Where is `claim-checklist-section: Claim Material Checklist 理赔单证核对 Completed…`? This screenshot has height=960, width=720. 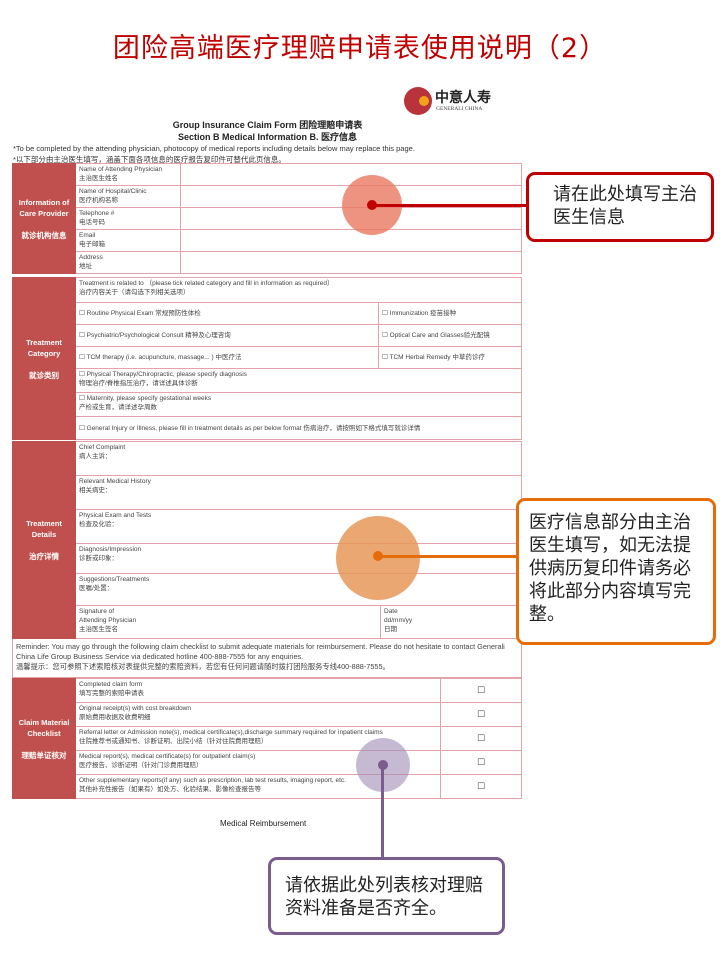 claim-checklist-section: Claim Material Checklist 理赔单证核对 Completed… is located at coordinates (267, 738).